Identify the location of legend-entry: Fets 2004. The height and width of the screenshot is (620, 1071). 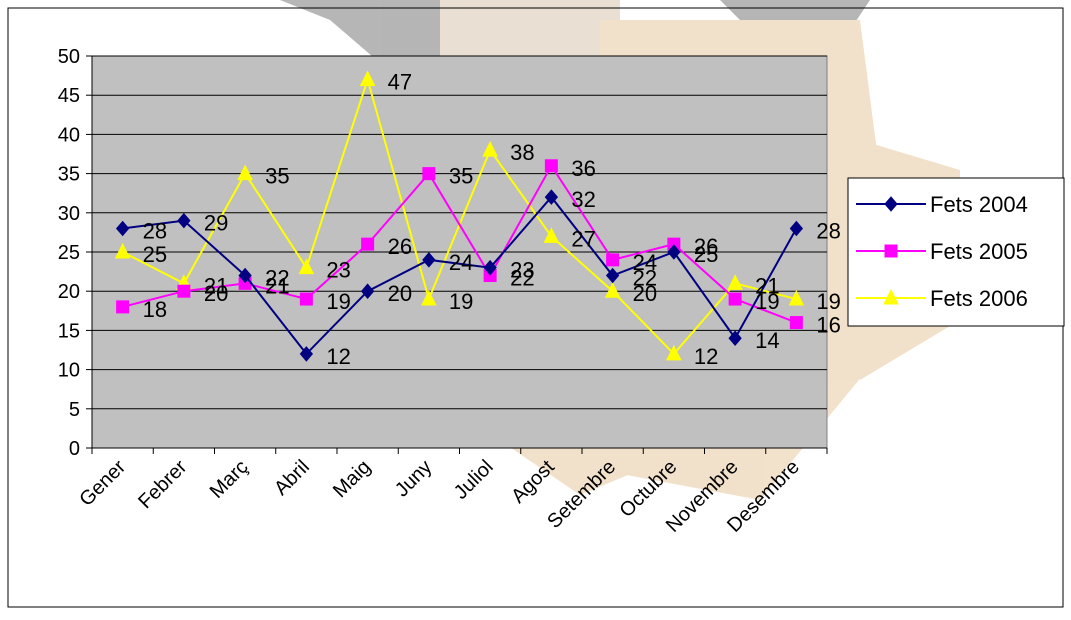
(942, 204).